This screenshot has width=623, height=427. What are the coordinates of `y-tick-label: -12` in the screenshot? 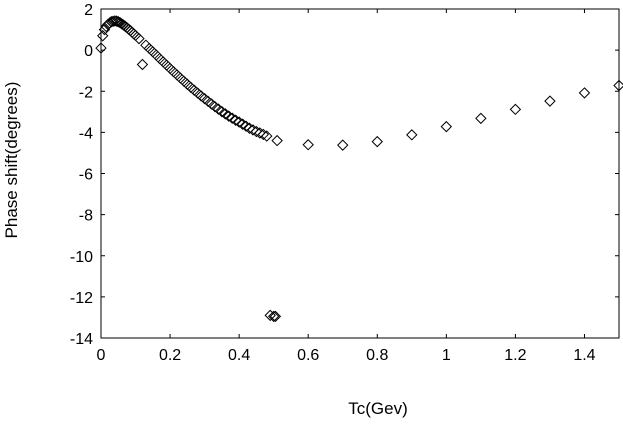 It's located at (81, 298).